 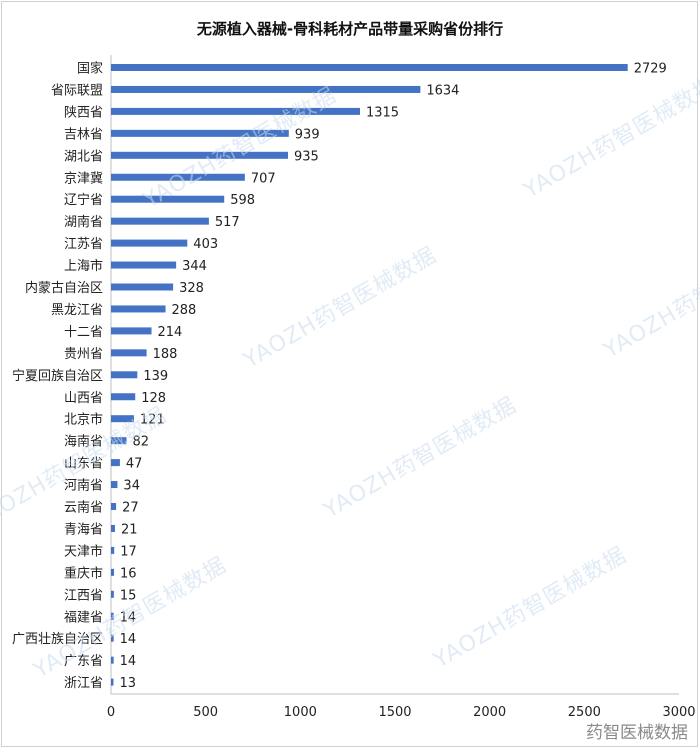 What do you see at coordinates (83, 486) in the screenshot?
I see `category-label: 河南省` at bounding box center [83, 486].